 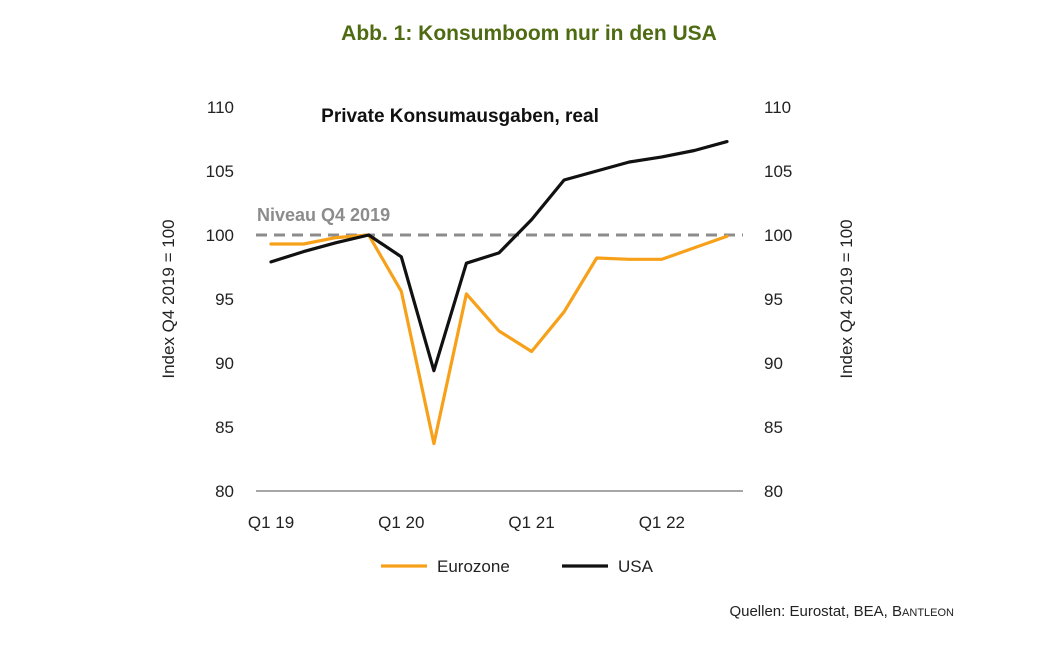 I want to click on x-tick-label: Q1 21, so click(x=531, y=522).